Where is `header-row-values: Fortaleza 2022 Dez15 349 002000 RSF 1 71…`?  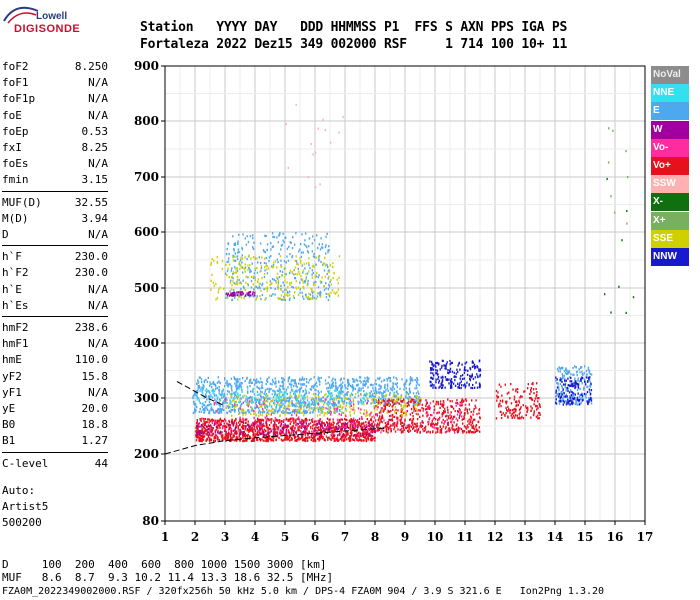
header-row-values: Fortaleza 2022 Dez15 349 002000 RSF 1 71… is located at coordinates (354, 44).